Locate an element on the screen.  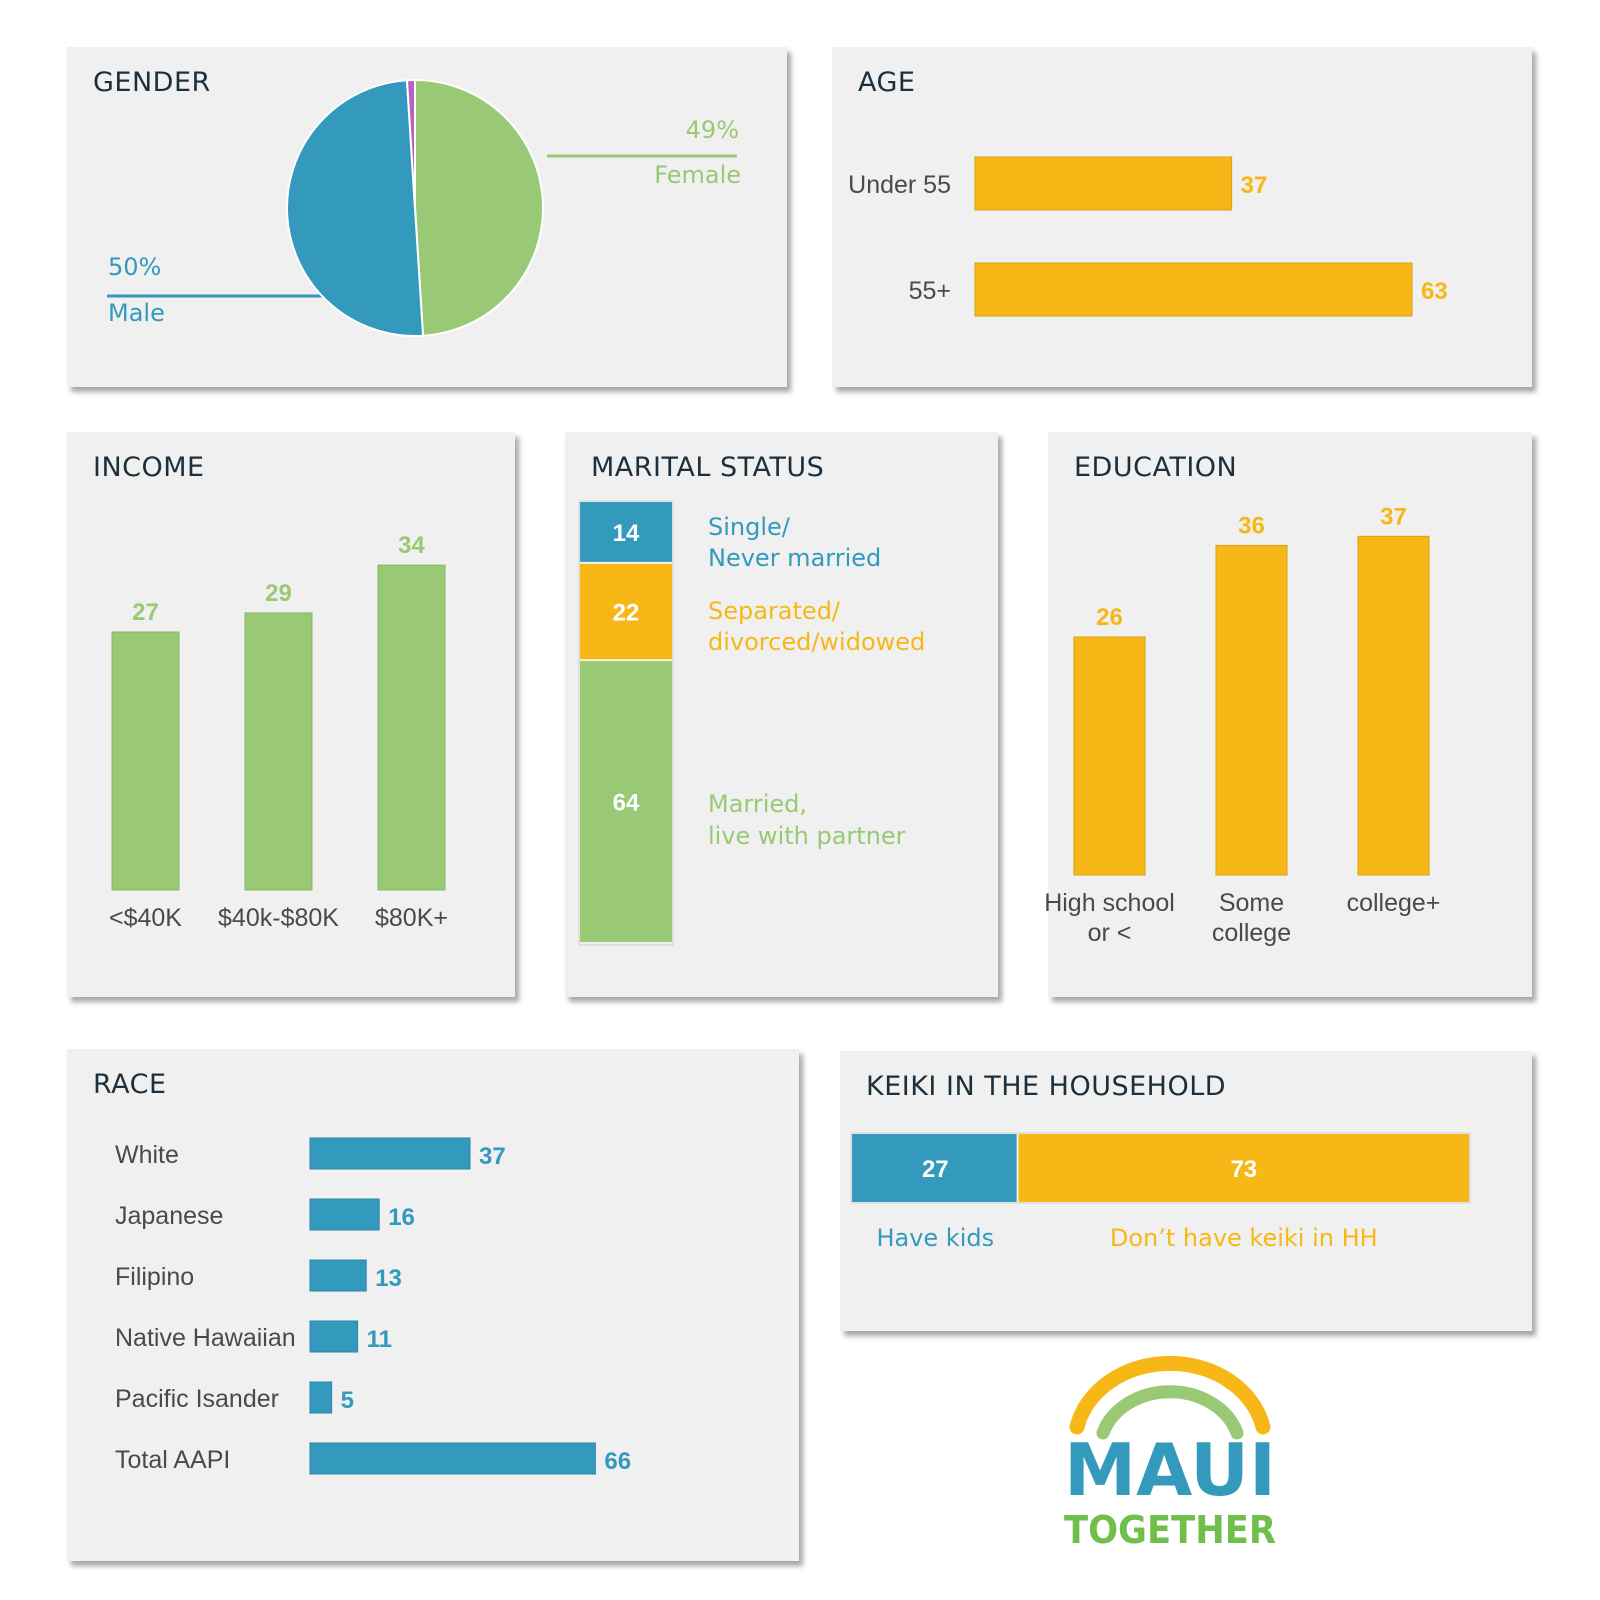
race-value-label: 5 is located at coordinates (347, 1400).